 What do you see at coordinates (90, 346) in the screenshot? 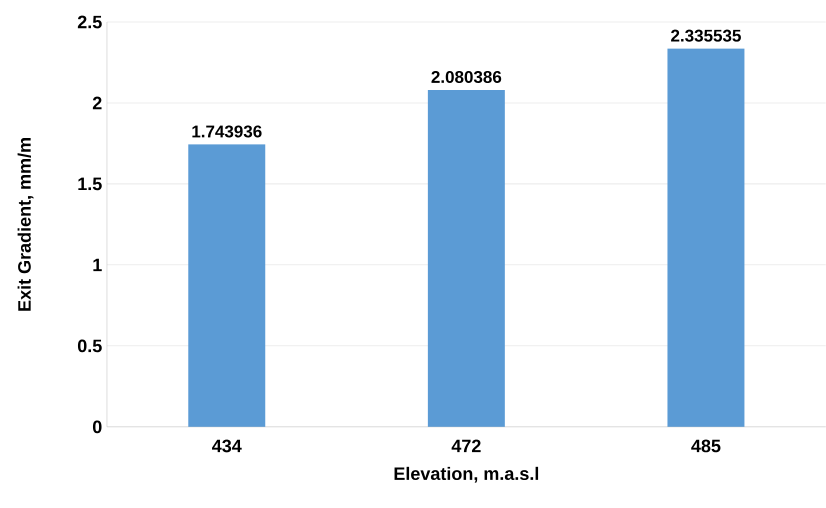
I see `y-tick-label: 0.5` at bounding box center [90, 346].